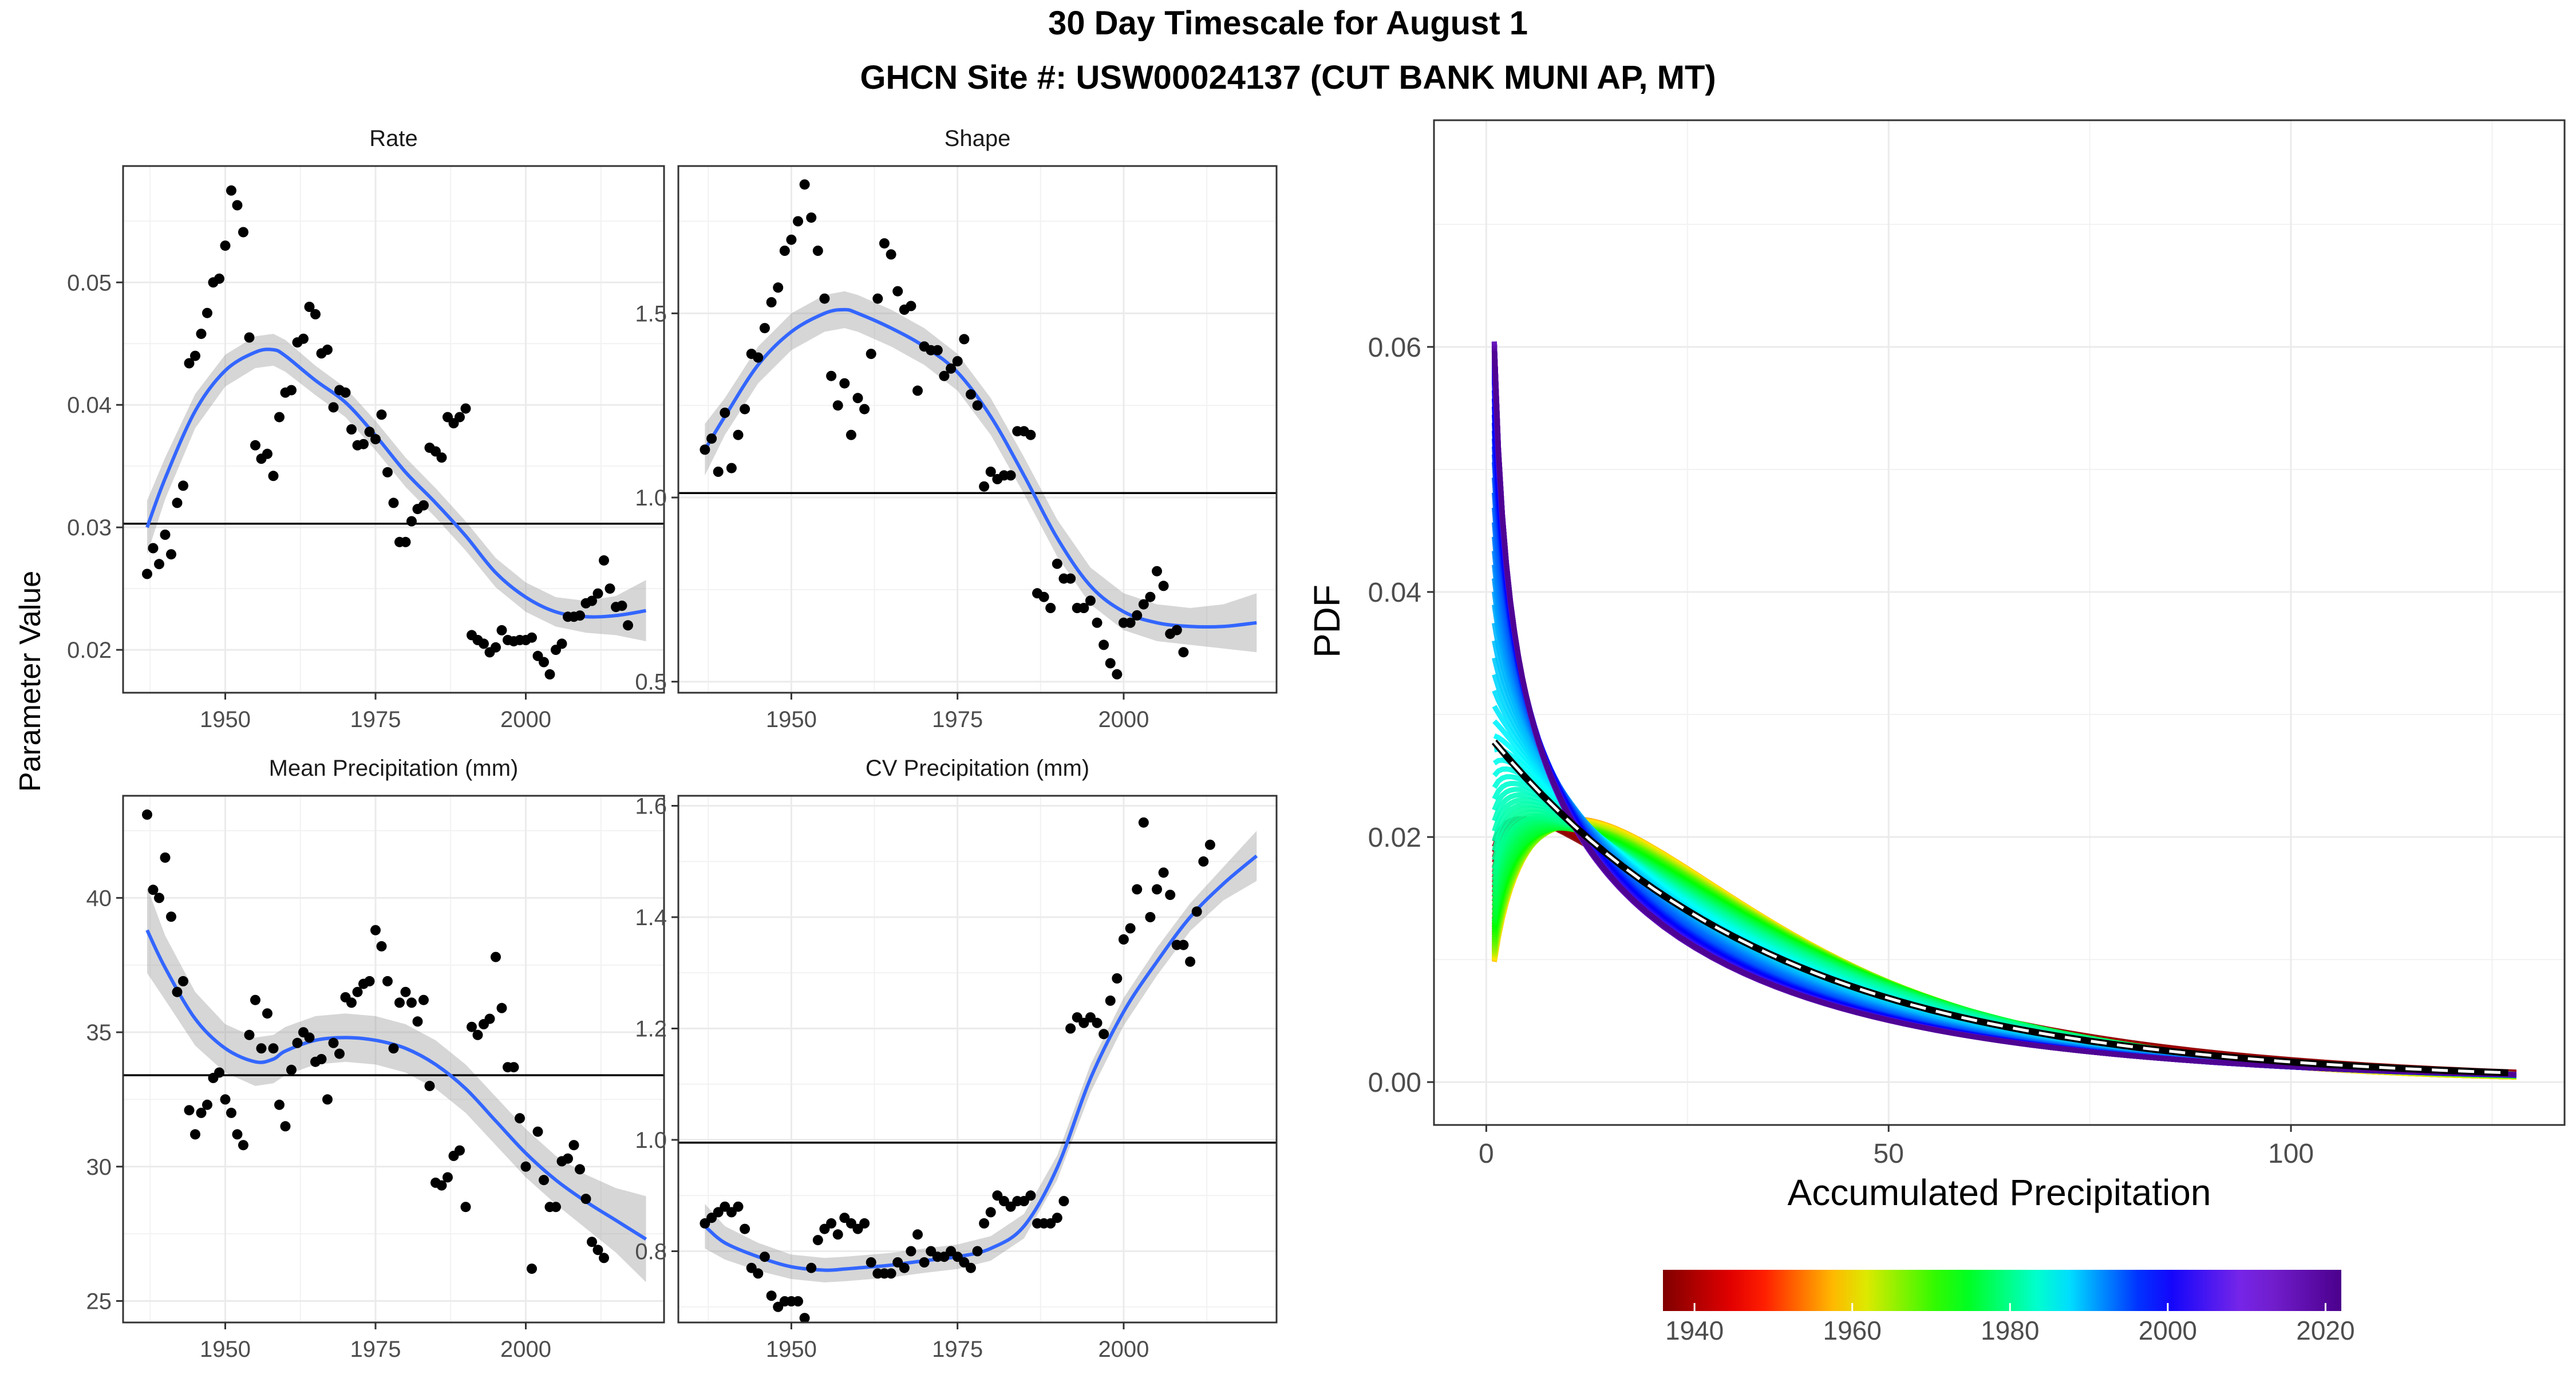  I want to click on x-tick-label: 0, so click(1486, 1154).